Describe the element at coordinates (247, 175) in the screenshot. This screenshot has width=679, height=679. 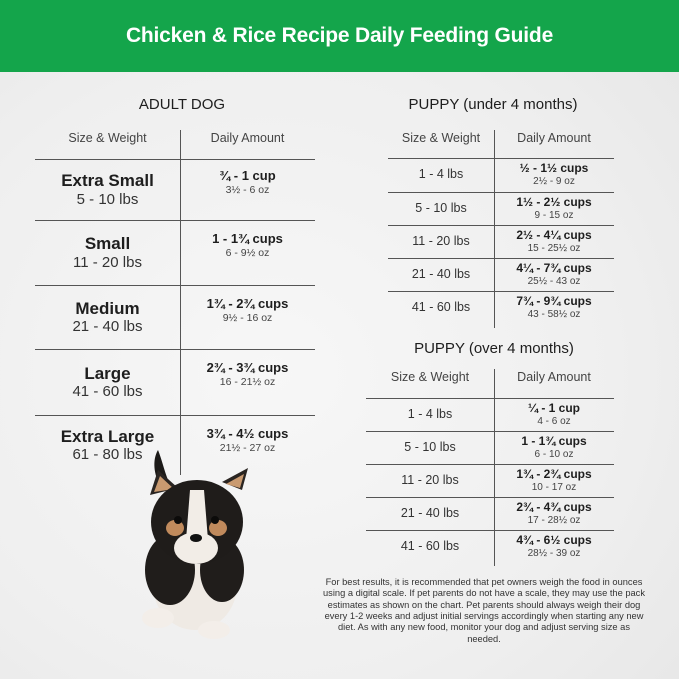
I see `cups-label: ¾ - 1 cup` at that location.